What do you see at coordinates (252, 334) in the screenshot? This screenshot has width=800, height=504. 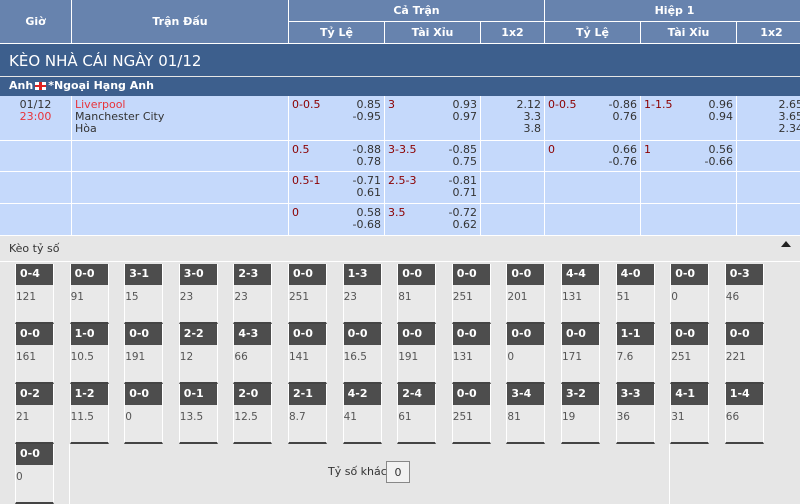 I see `score-label: 4-3` at bounding box center [252, 334].